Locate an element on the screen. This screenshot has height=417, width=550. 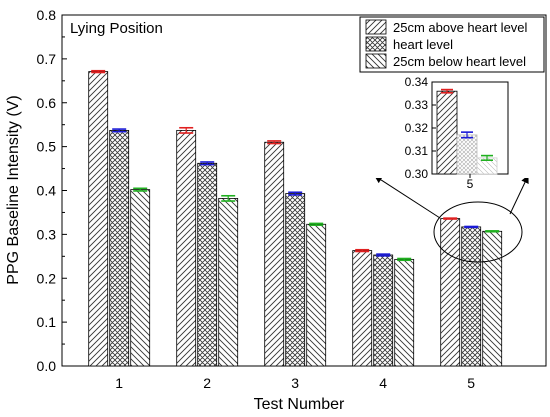
y-tick-label: 0.4 is located at coordinates (47, 191).